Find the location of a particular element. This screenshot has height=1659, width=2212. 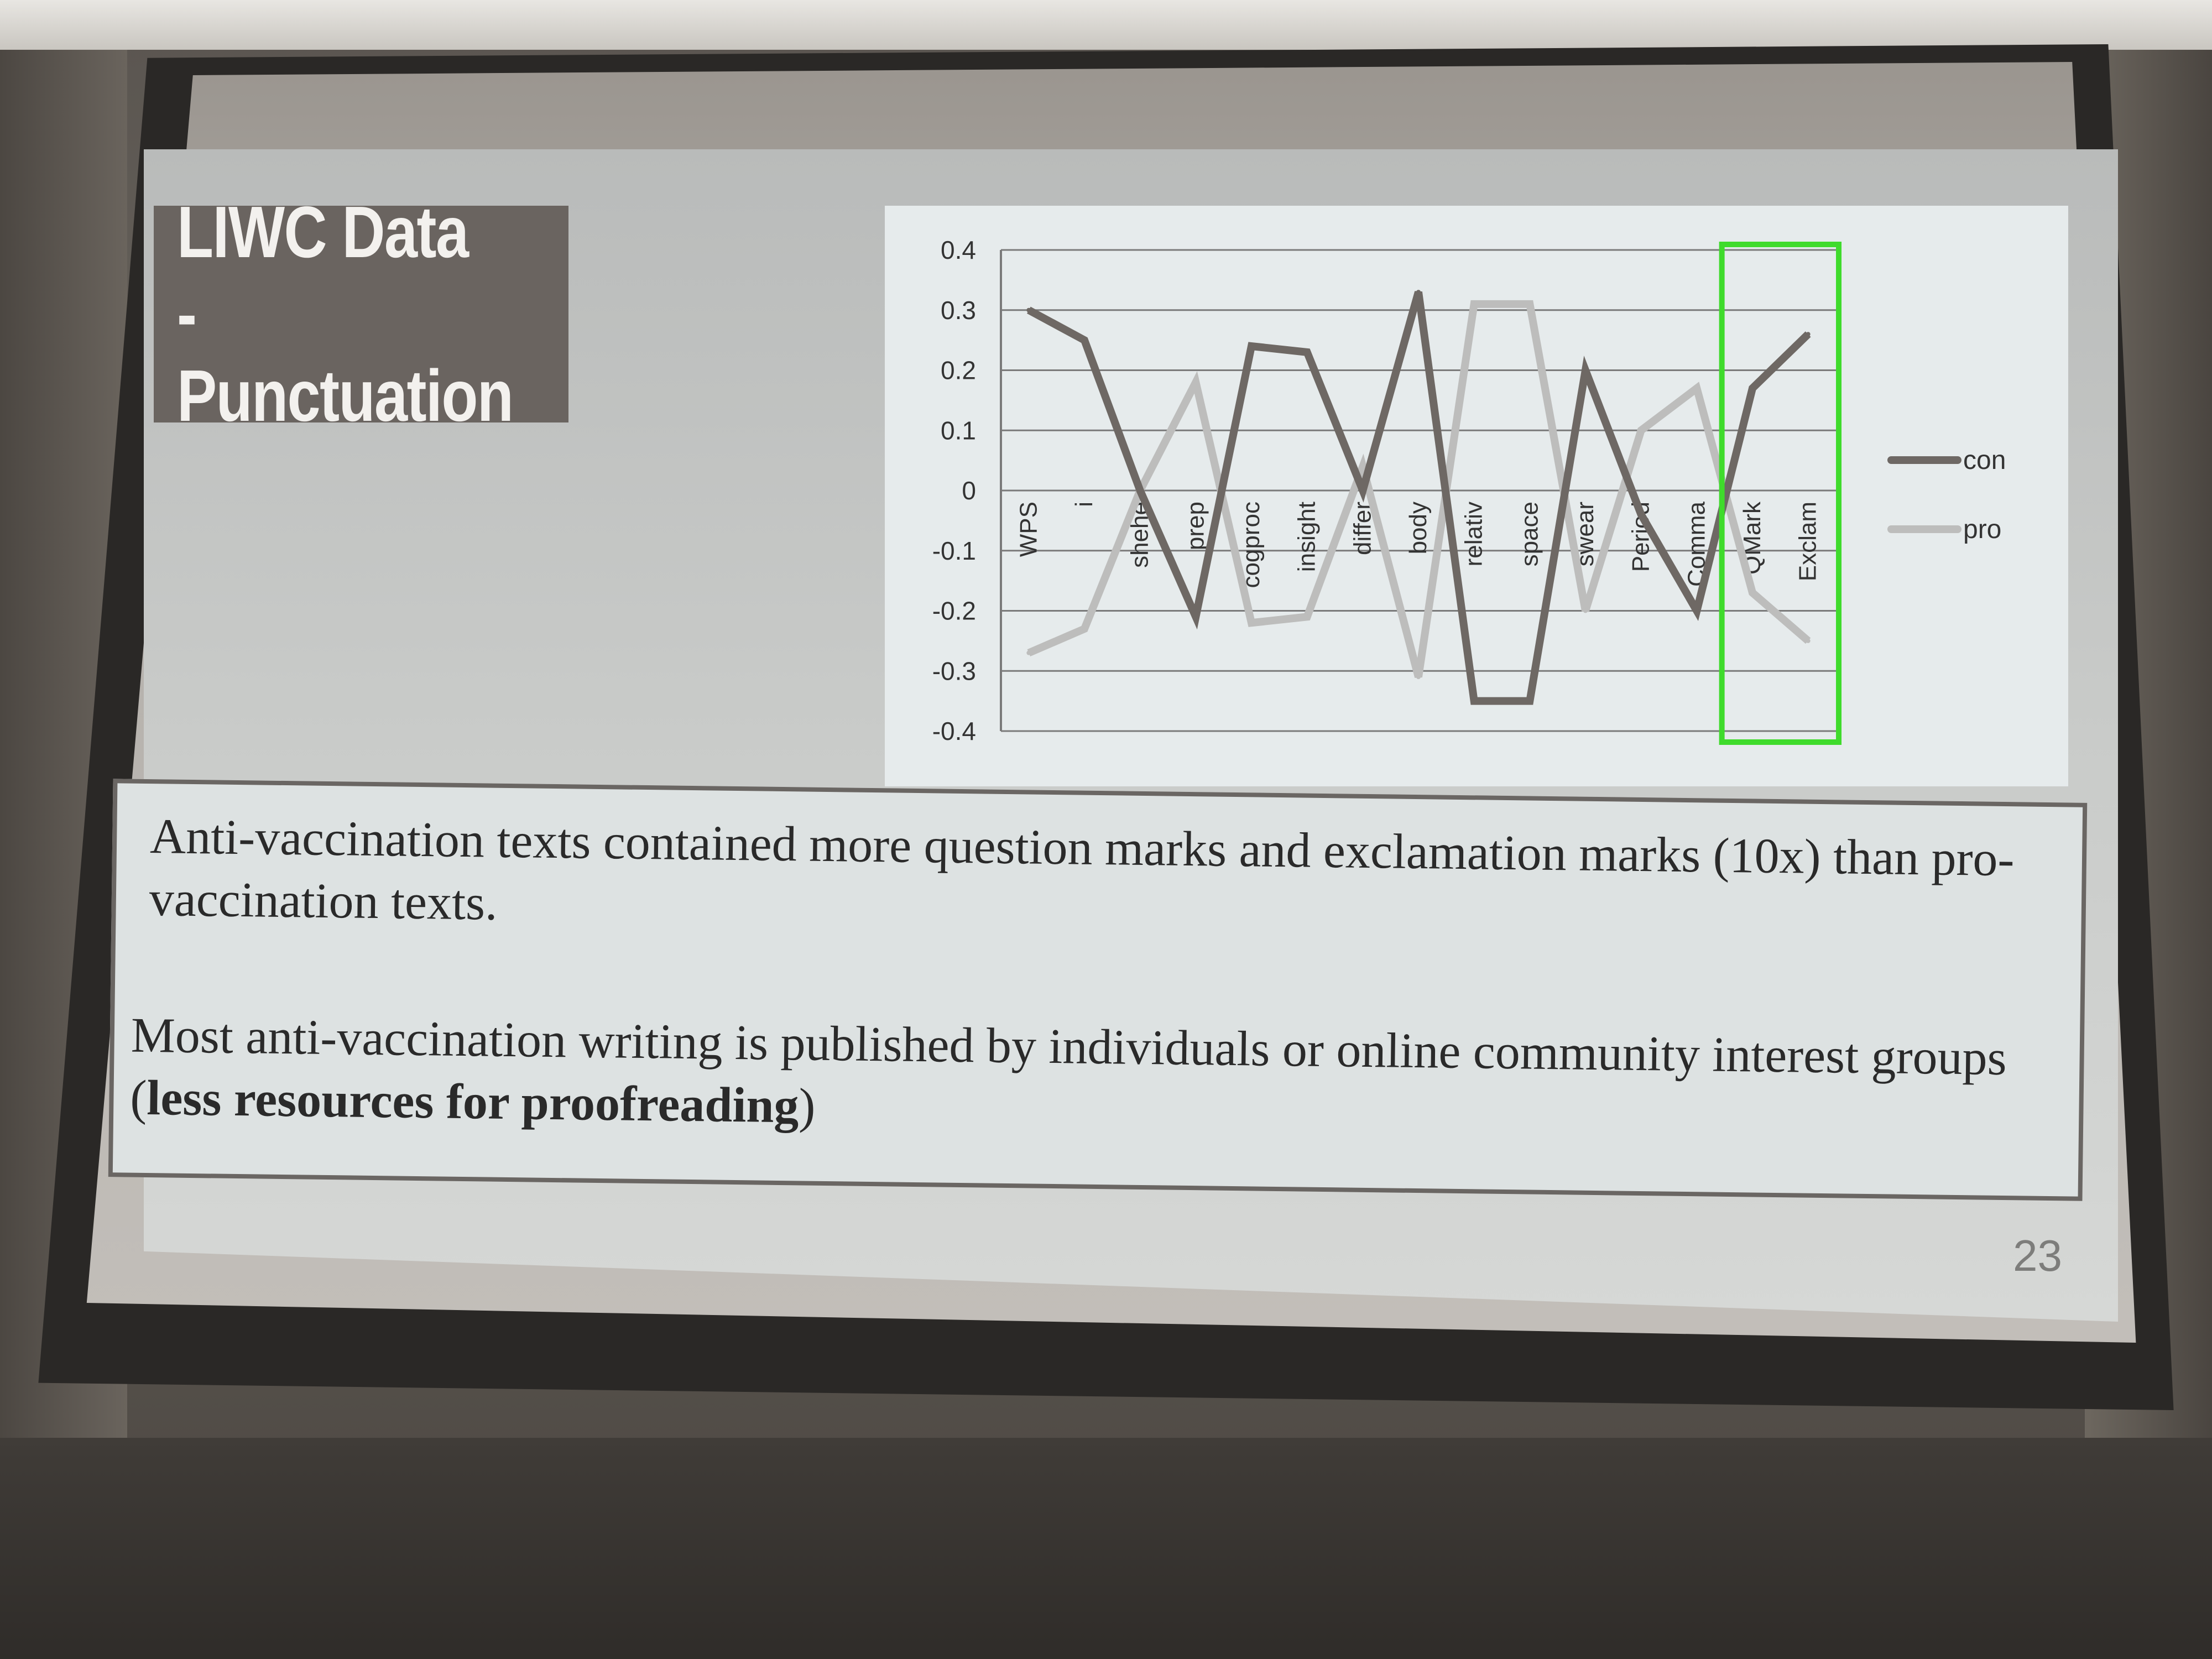

highlight-box is located at coordinates (1781, 494).